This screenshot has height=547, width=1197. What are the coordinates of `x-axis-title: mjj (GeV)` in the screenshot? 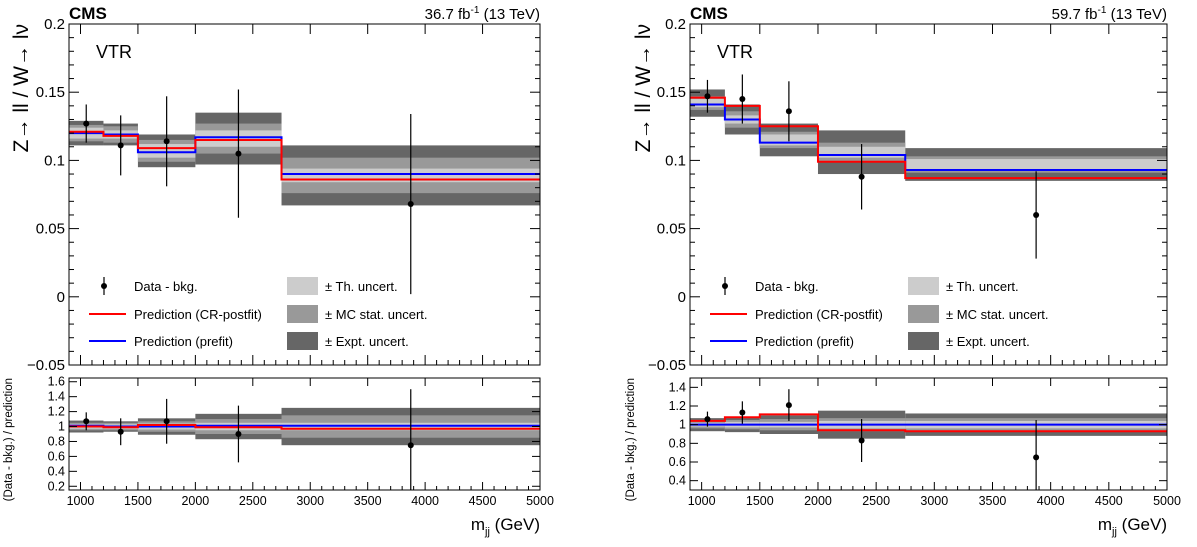 It's located at (505, 526).